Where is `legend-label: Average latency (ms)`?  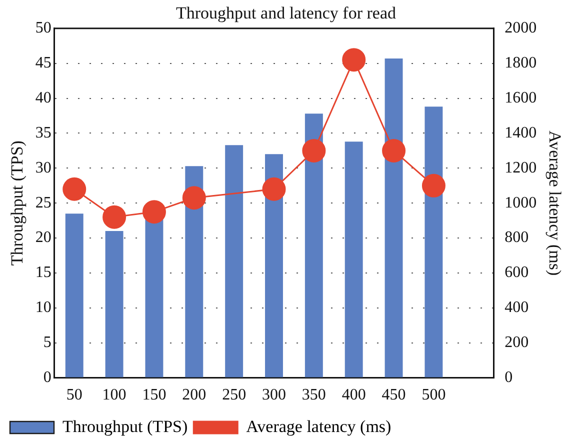
legend-label: Average latency (ms) is located at coordinates (319, 426).